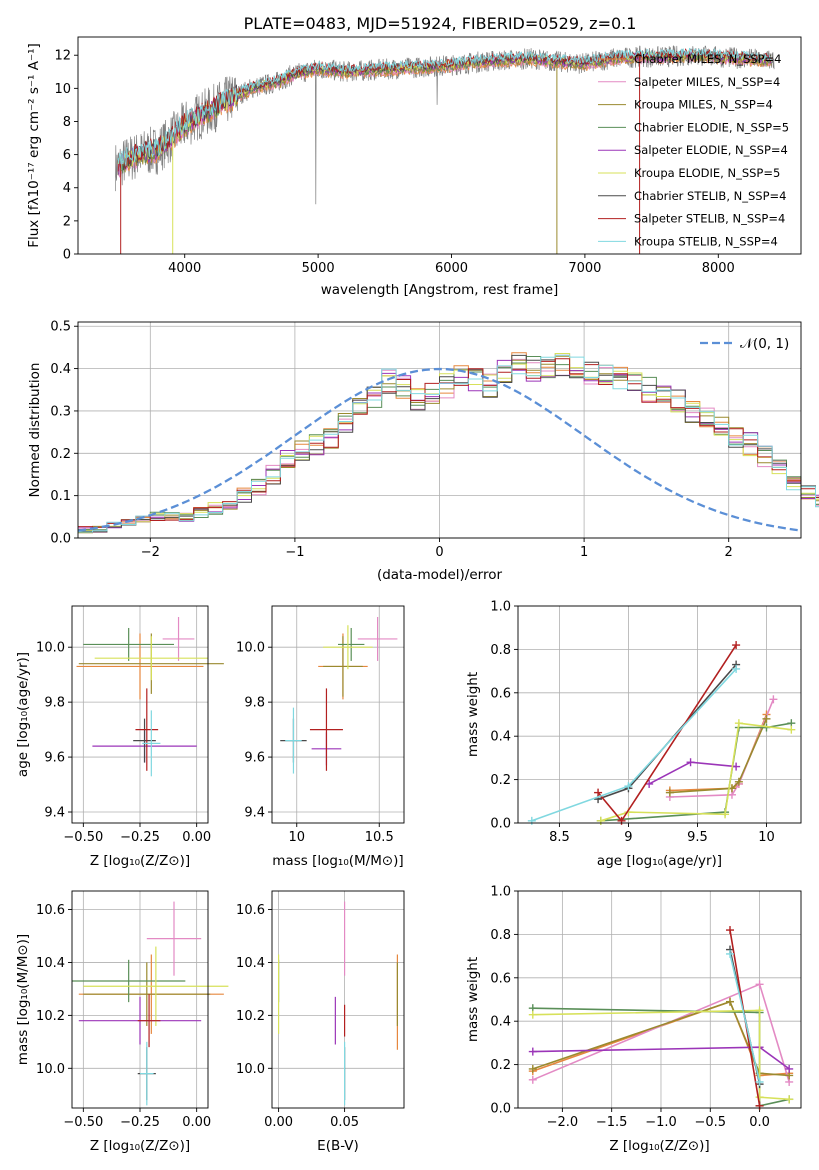 Image resolution: width=819 pixels, height=1170 pixels. What do you see at coordinates (451, 268) in the screenshot?
I see `x-tick-label: 6000` at bounding box center [451, 268].